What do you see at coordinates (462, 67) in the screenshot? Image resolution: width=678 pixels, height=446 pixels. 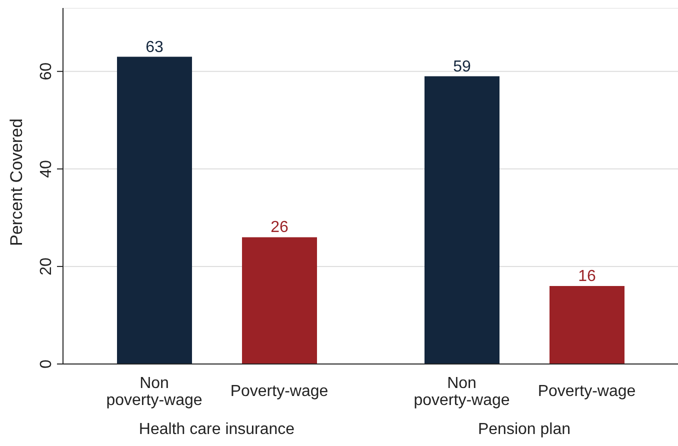 I see `data-label: 59` at bounding box center [462, 67].